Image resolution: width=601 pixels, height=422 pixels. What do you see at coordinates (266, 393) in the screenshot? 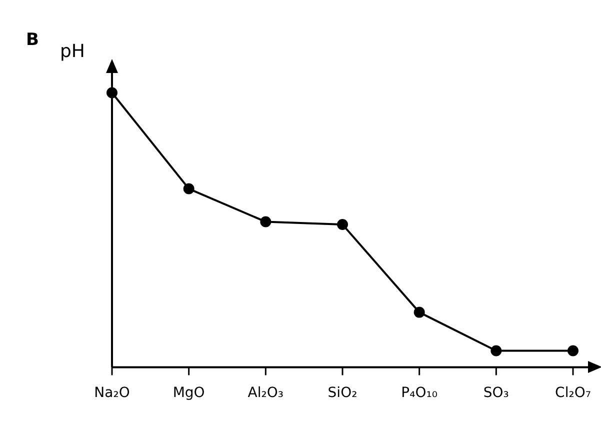
I see `x-tick-label: Al₂O₃` at bounding box center [266, 393].